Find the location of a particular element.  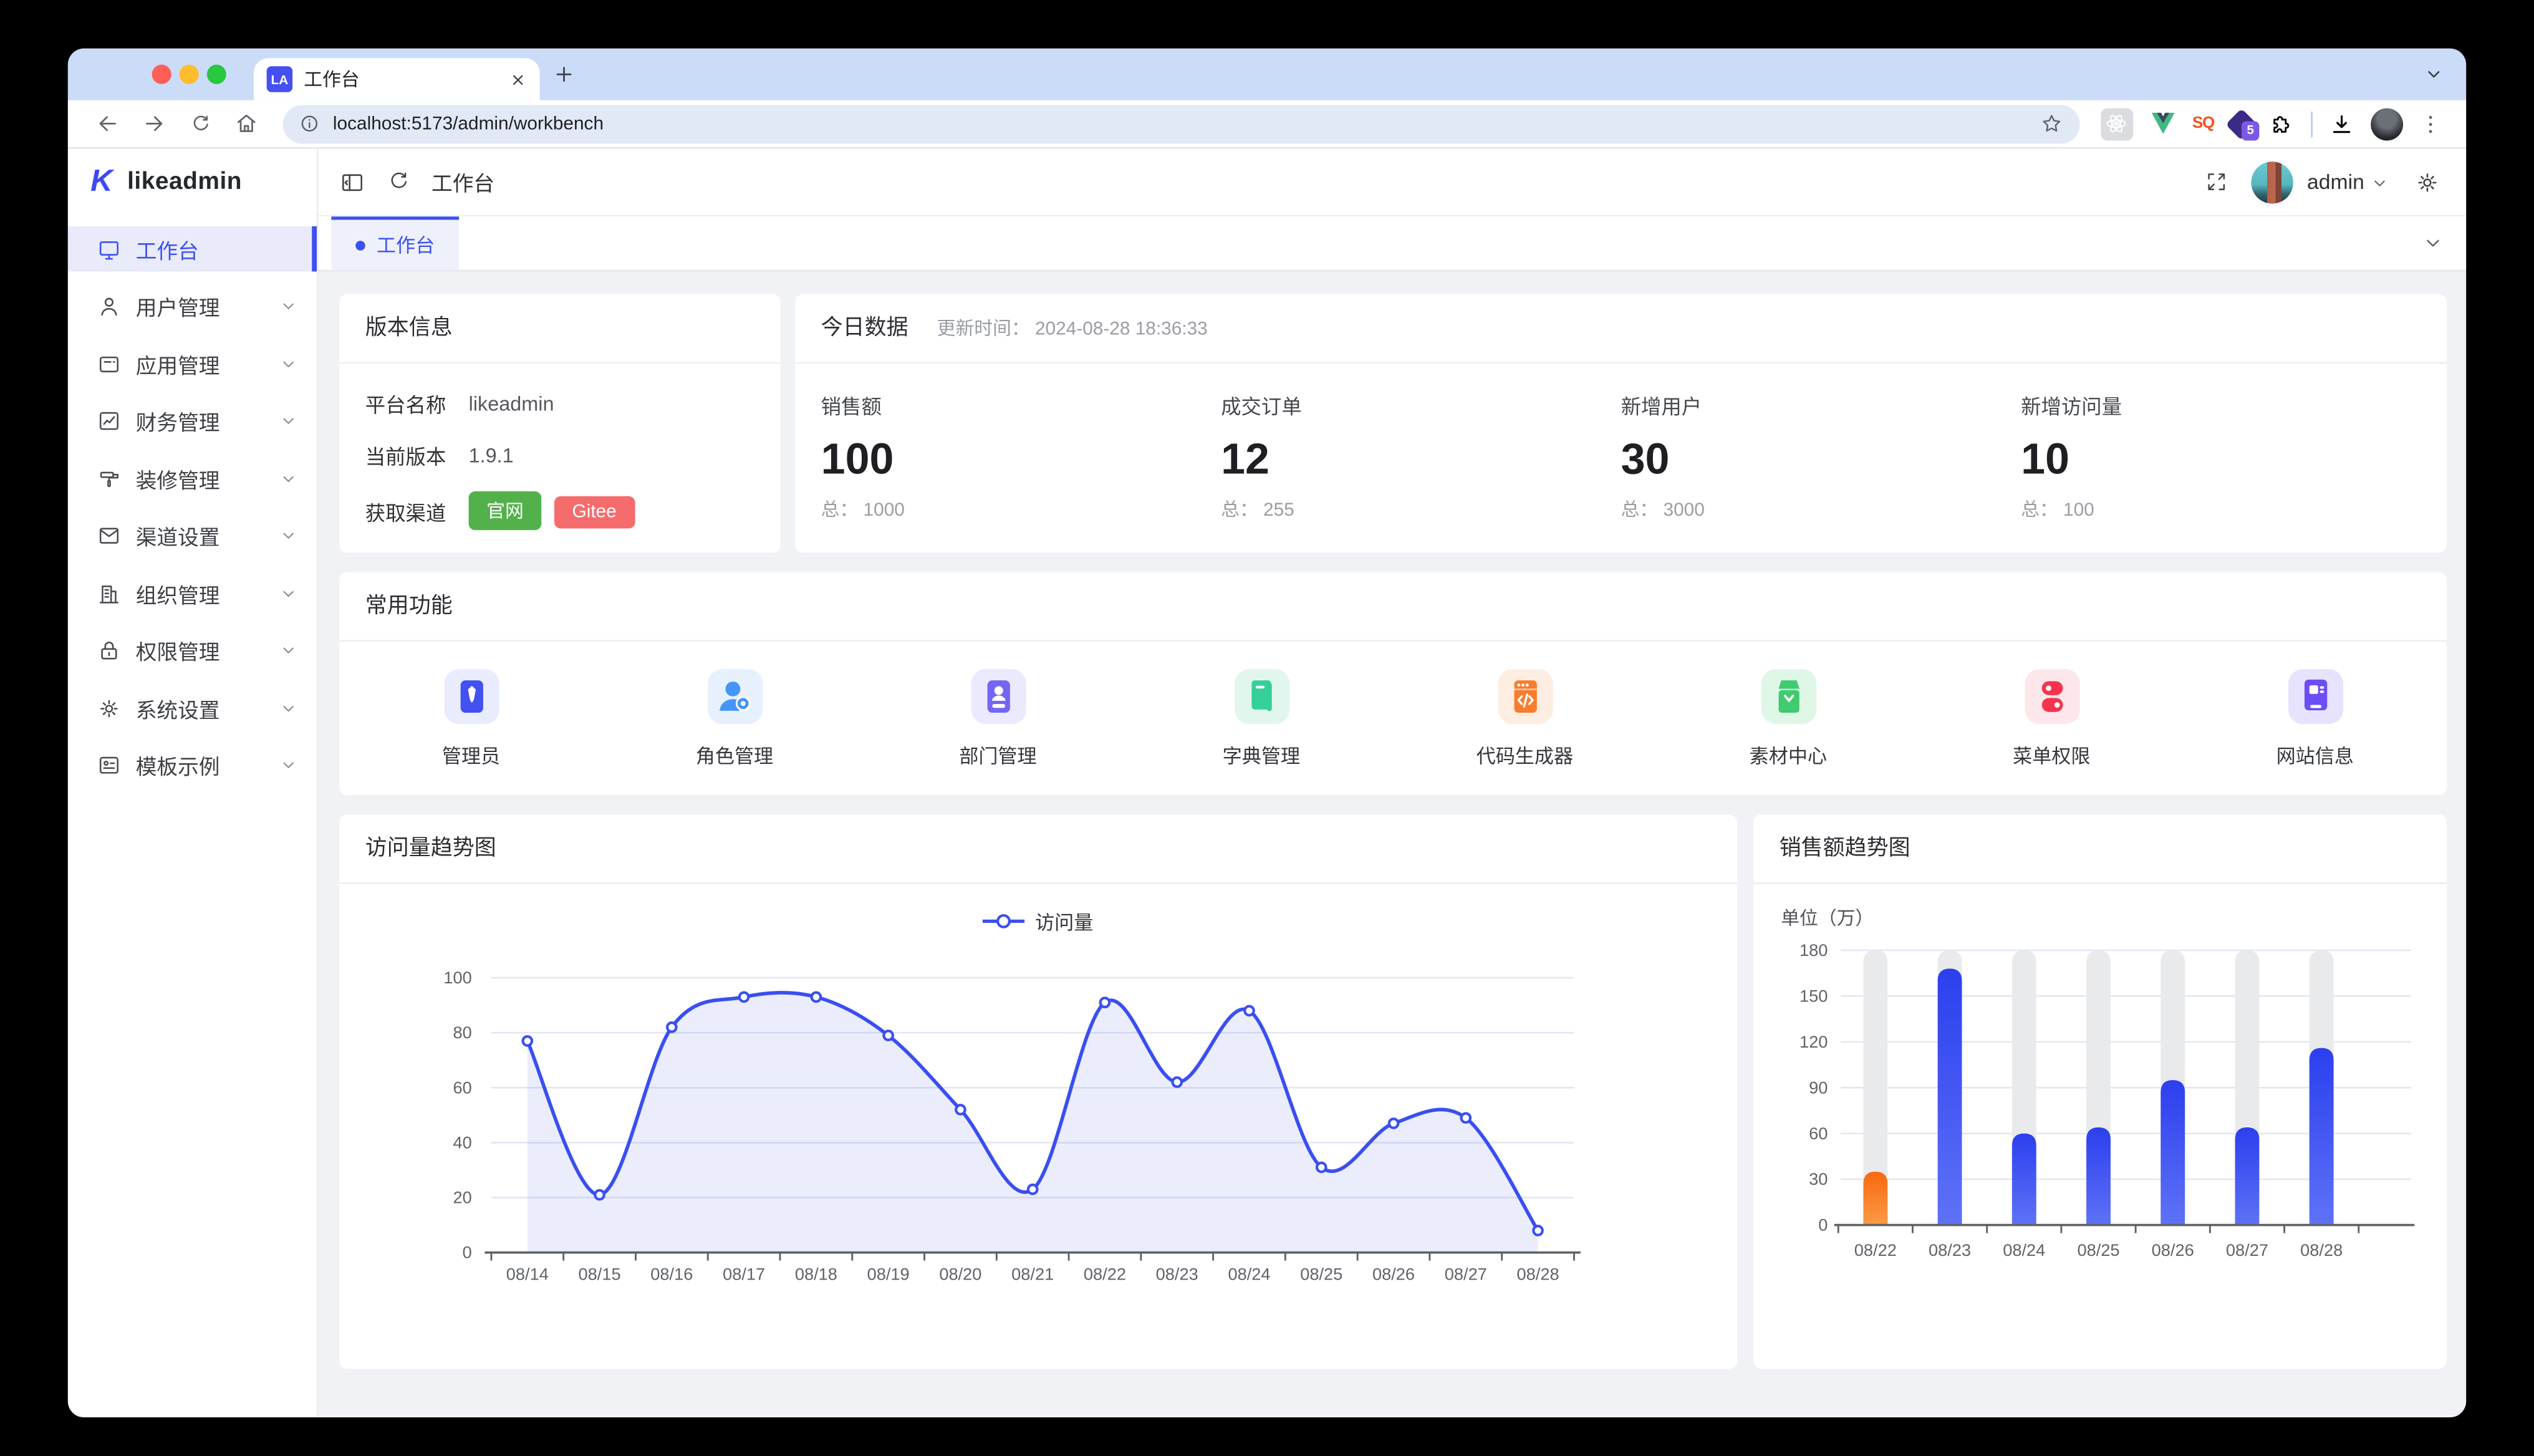

s5-extension-icon: 5 is located at coordinates (2242, 124).